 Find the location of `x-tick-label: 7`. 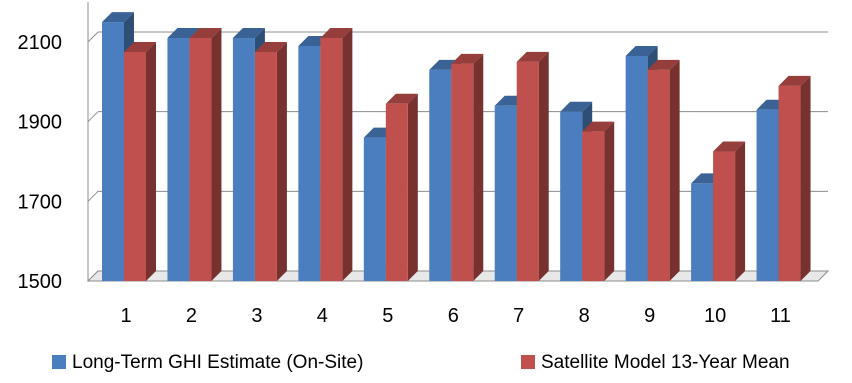

x-tick-label: 7 is located at coordinates (518, 316).